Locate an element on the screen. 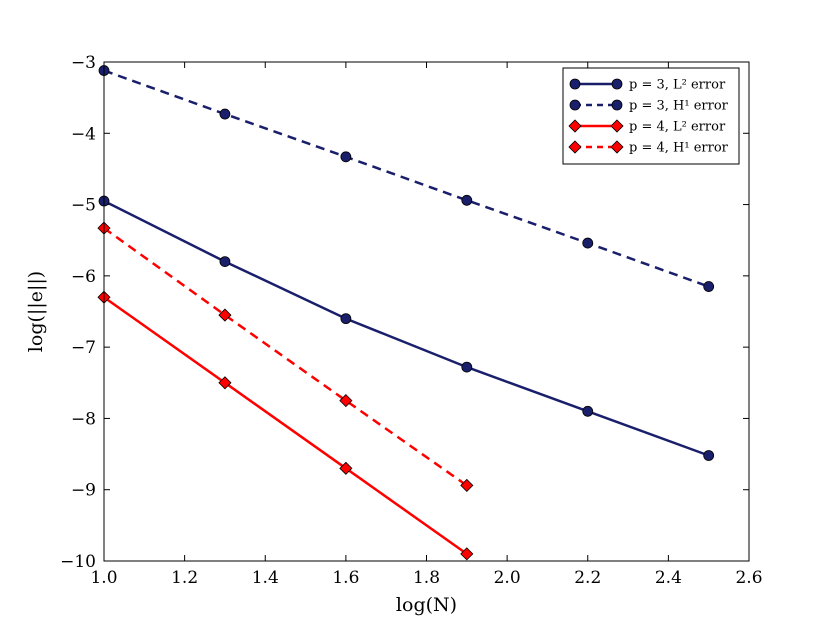 The width and height of the screenshot is (830, 623). x-tick-label: 1.8 is located at coordinates (426, 578).